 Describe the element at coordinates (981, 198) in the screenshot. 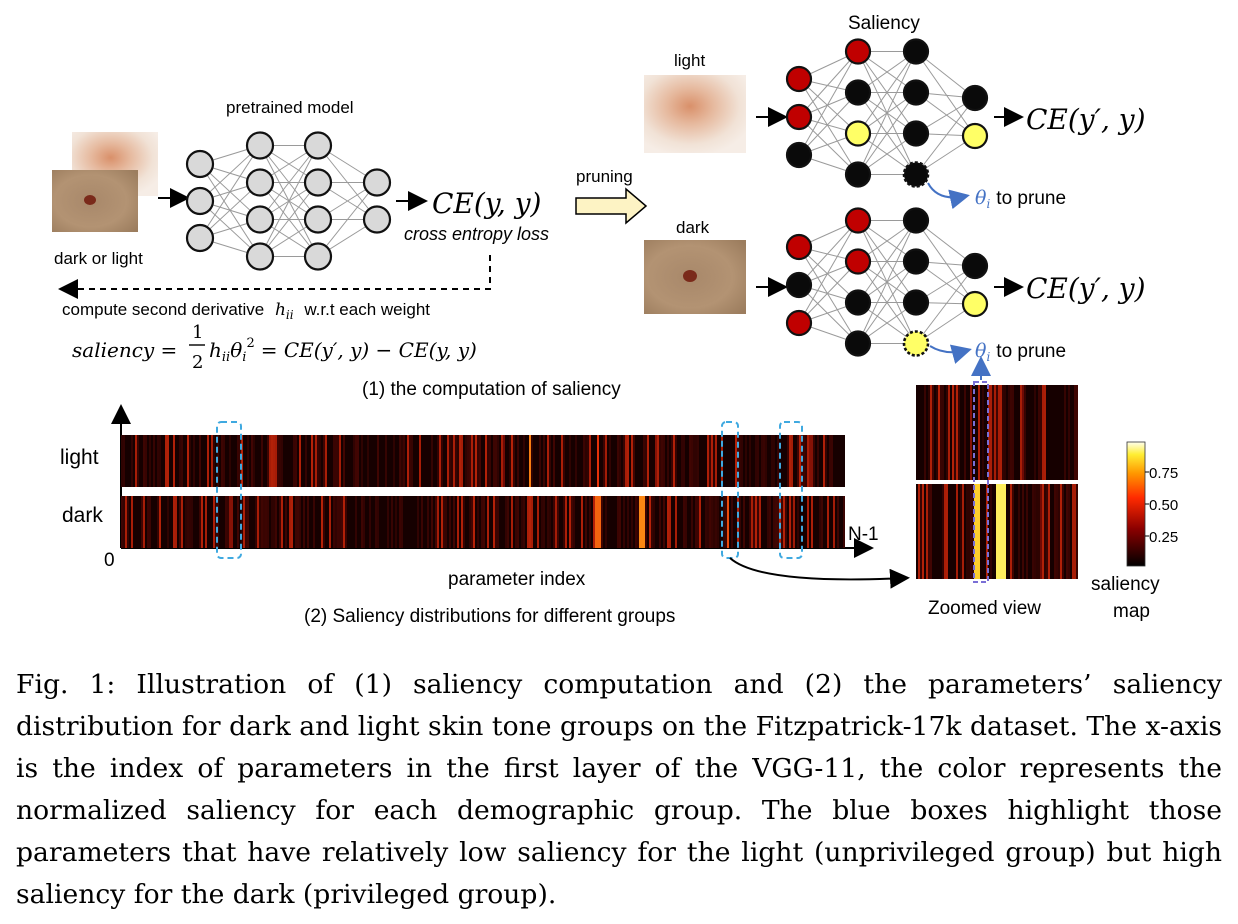

I see `theta-symbol: θ` at that location.